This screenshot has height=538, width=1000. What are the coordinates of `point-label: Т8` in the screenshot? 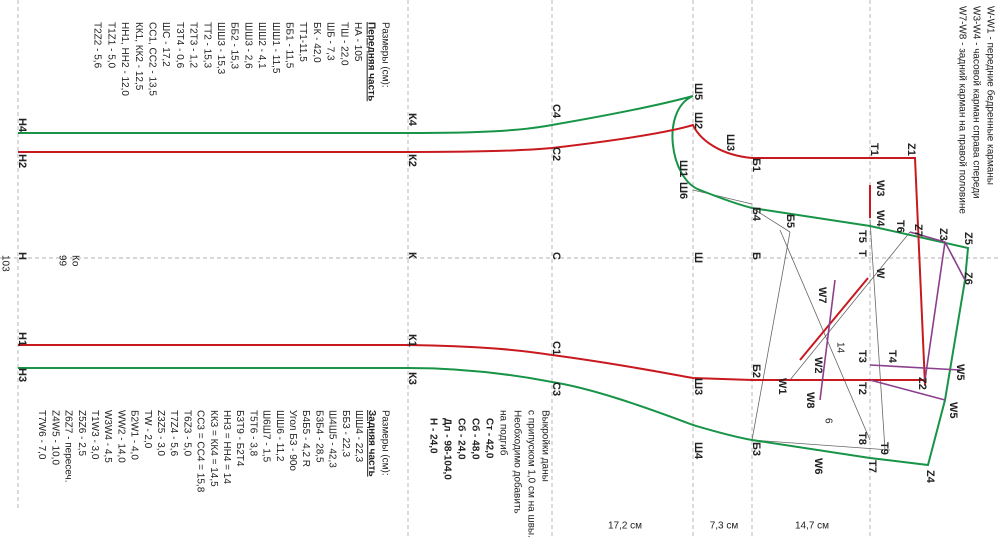 It's located at (862, 438).